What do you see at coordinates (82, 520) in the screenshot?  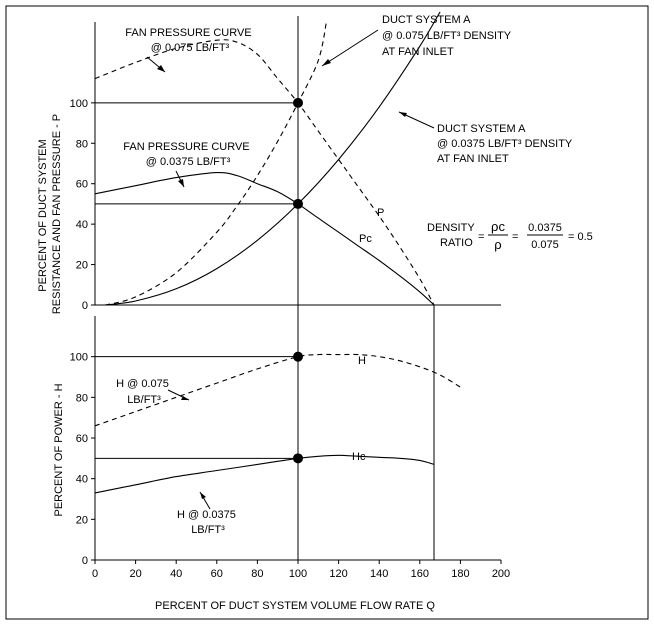 I see `bot-y-tick-label: 20` at bounding box center [82, 520].